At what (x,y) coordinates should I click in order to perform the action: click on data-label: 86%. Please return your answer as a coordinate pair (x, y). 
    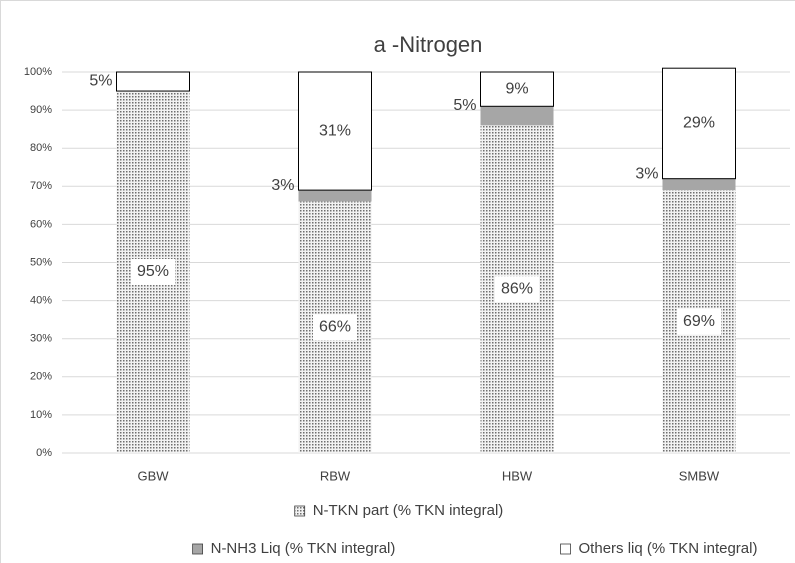
    Looking at the image, I should click on (517, 288).